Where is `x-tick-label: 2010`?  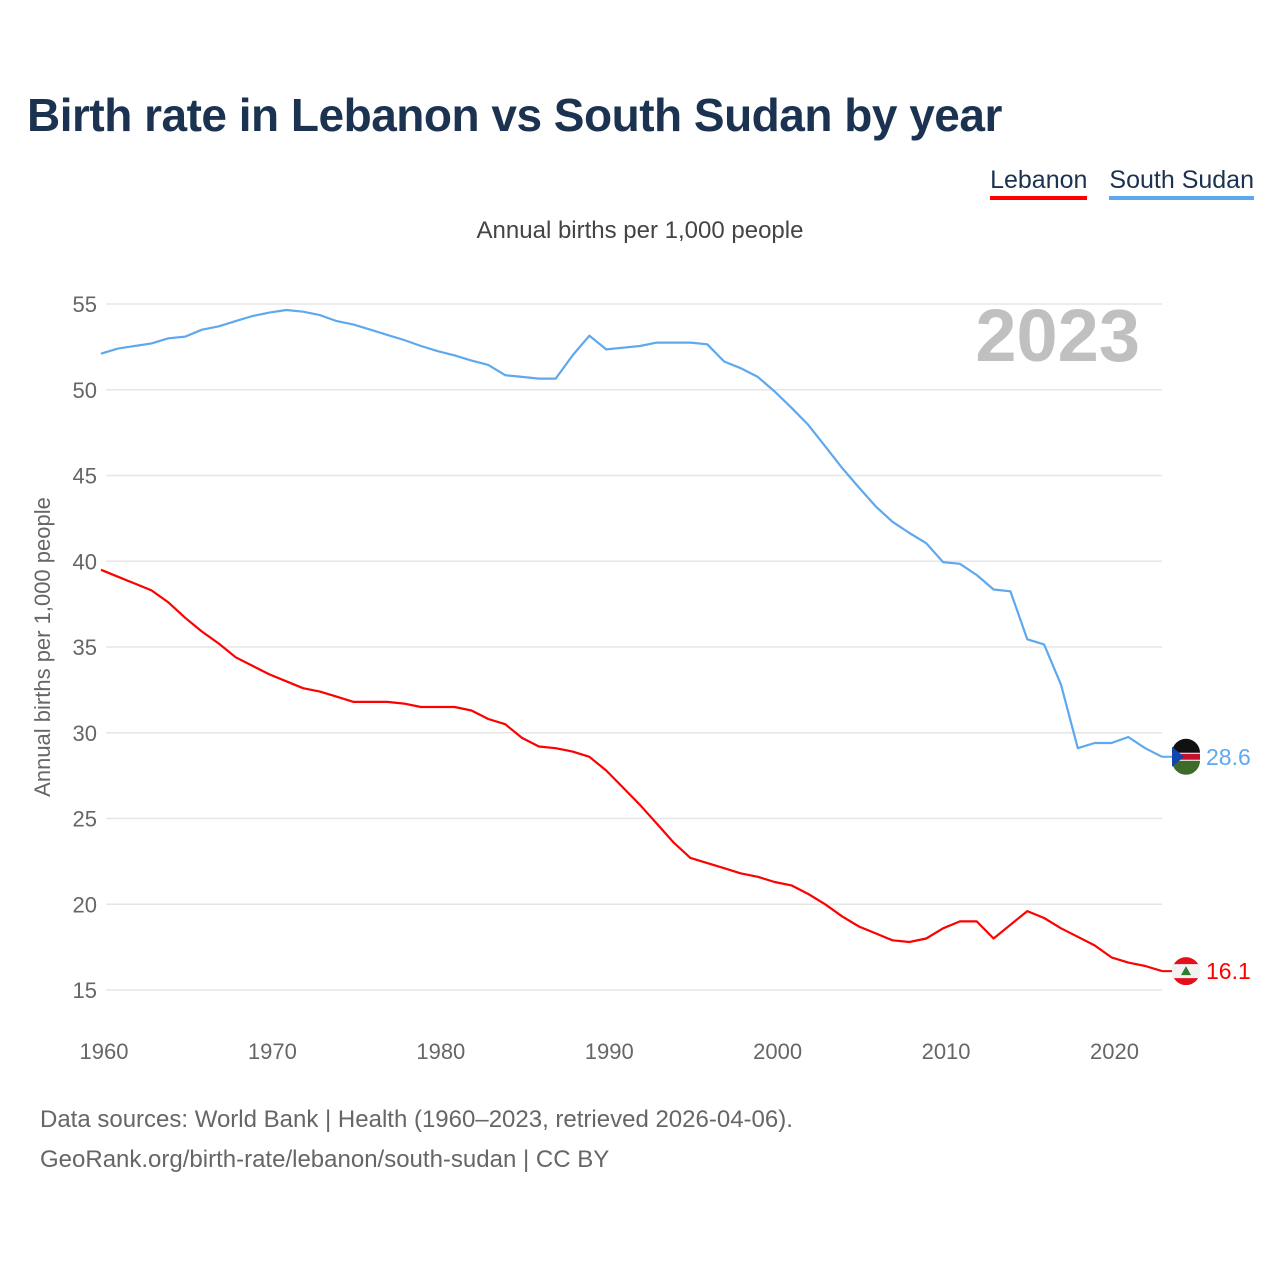 x-tick-label: 2010 is located at coordinates (946, 1051).